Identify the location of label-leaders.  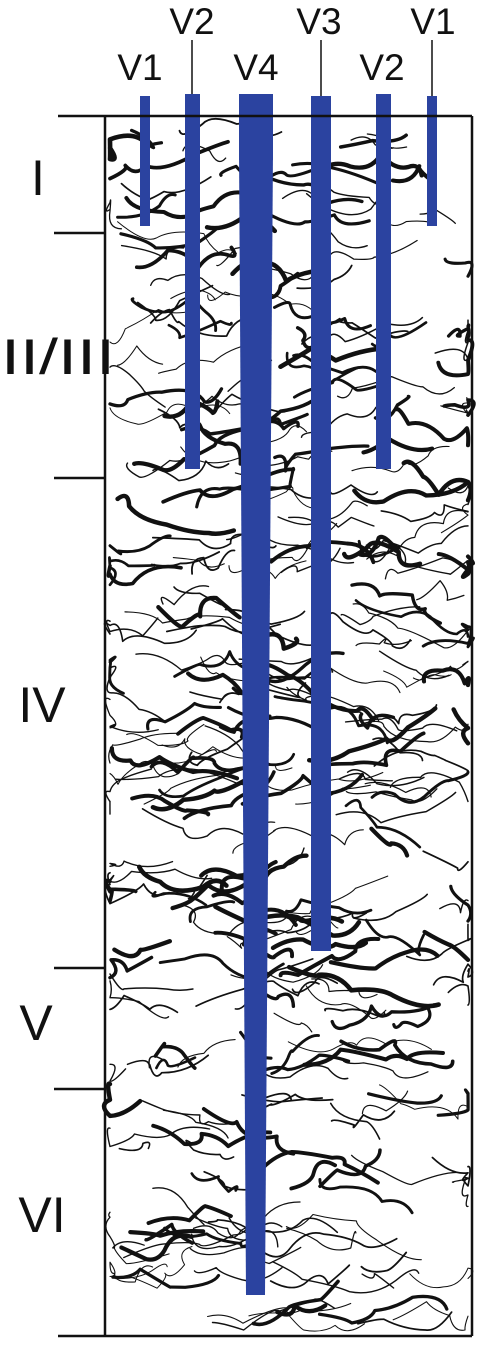
(312, 68).